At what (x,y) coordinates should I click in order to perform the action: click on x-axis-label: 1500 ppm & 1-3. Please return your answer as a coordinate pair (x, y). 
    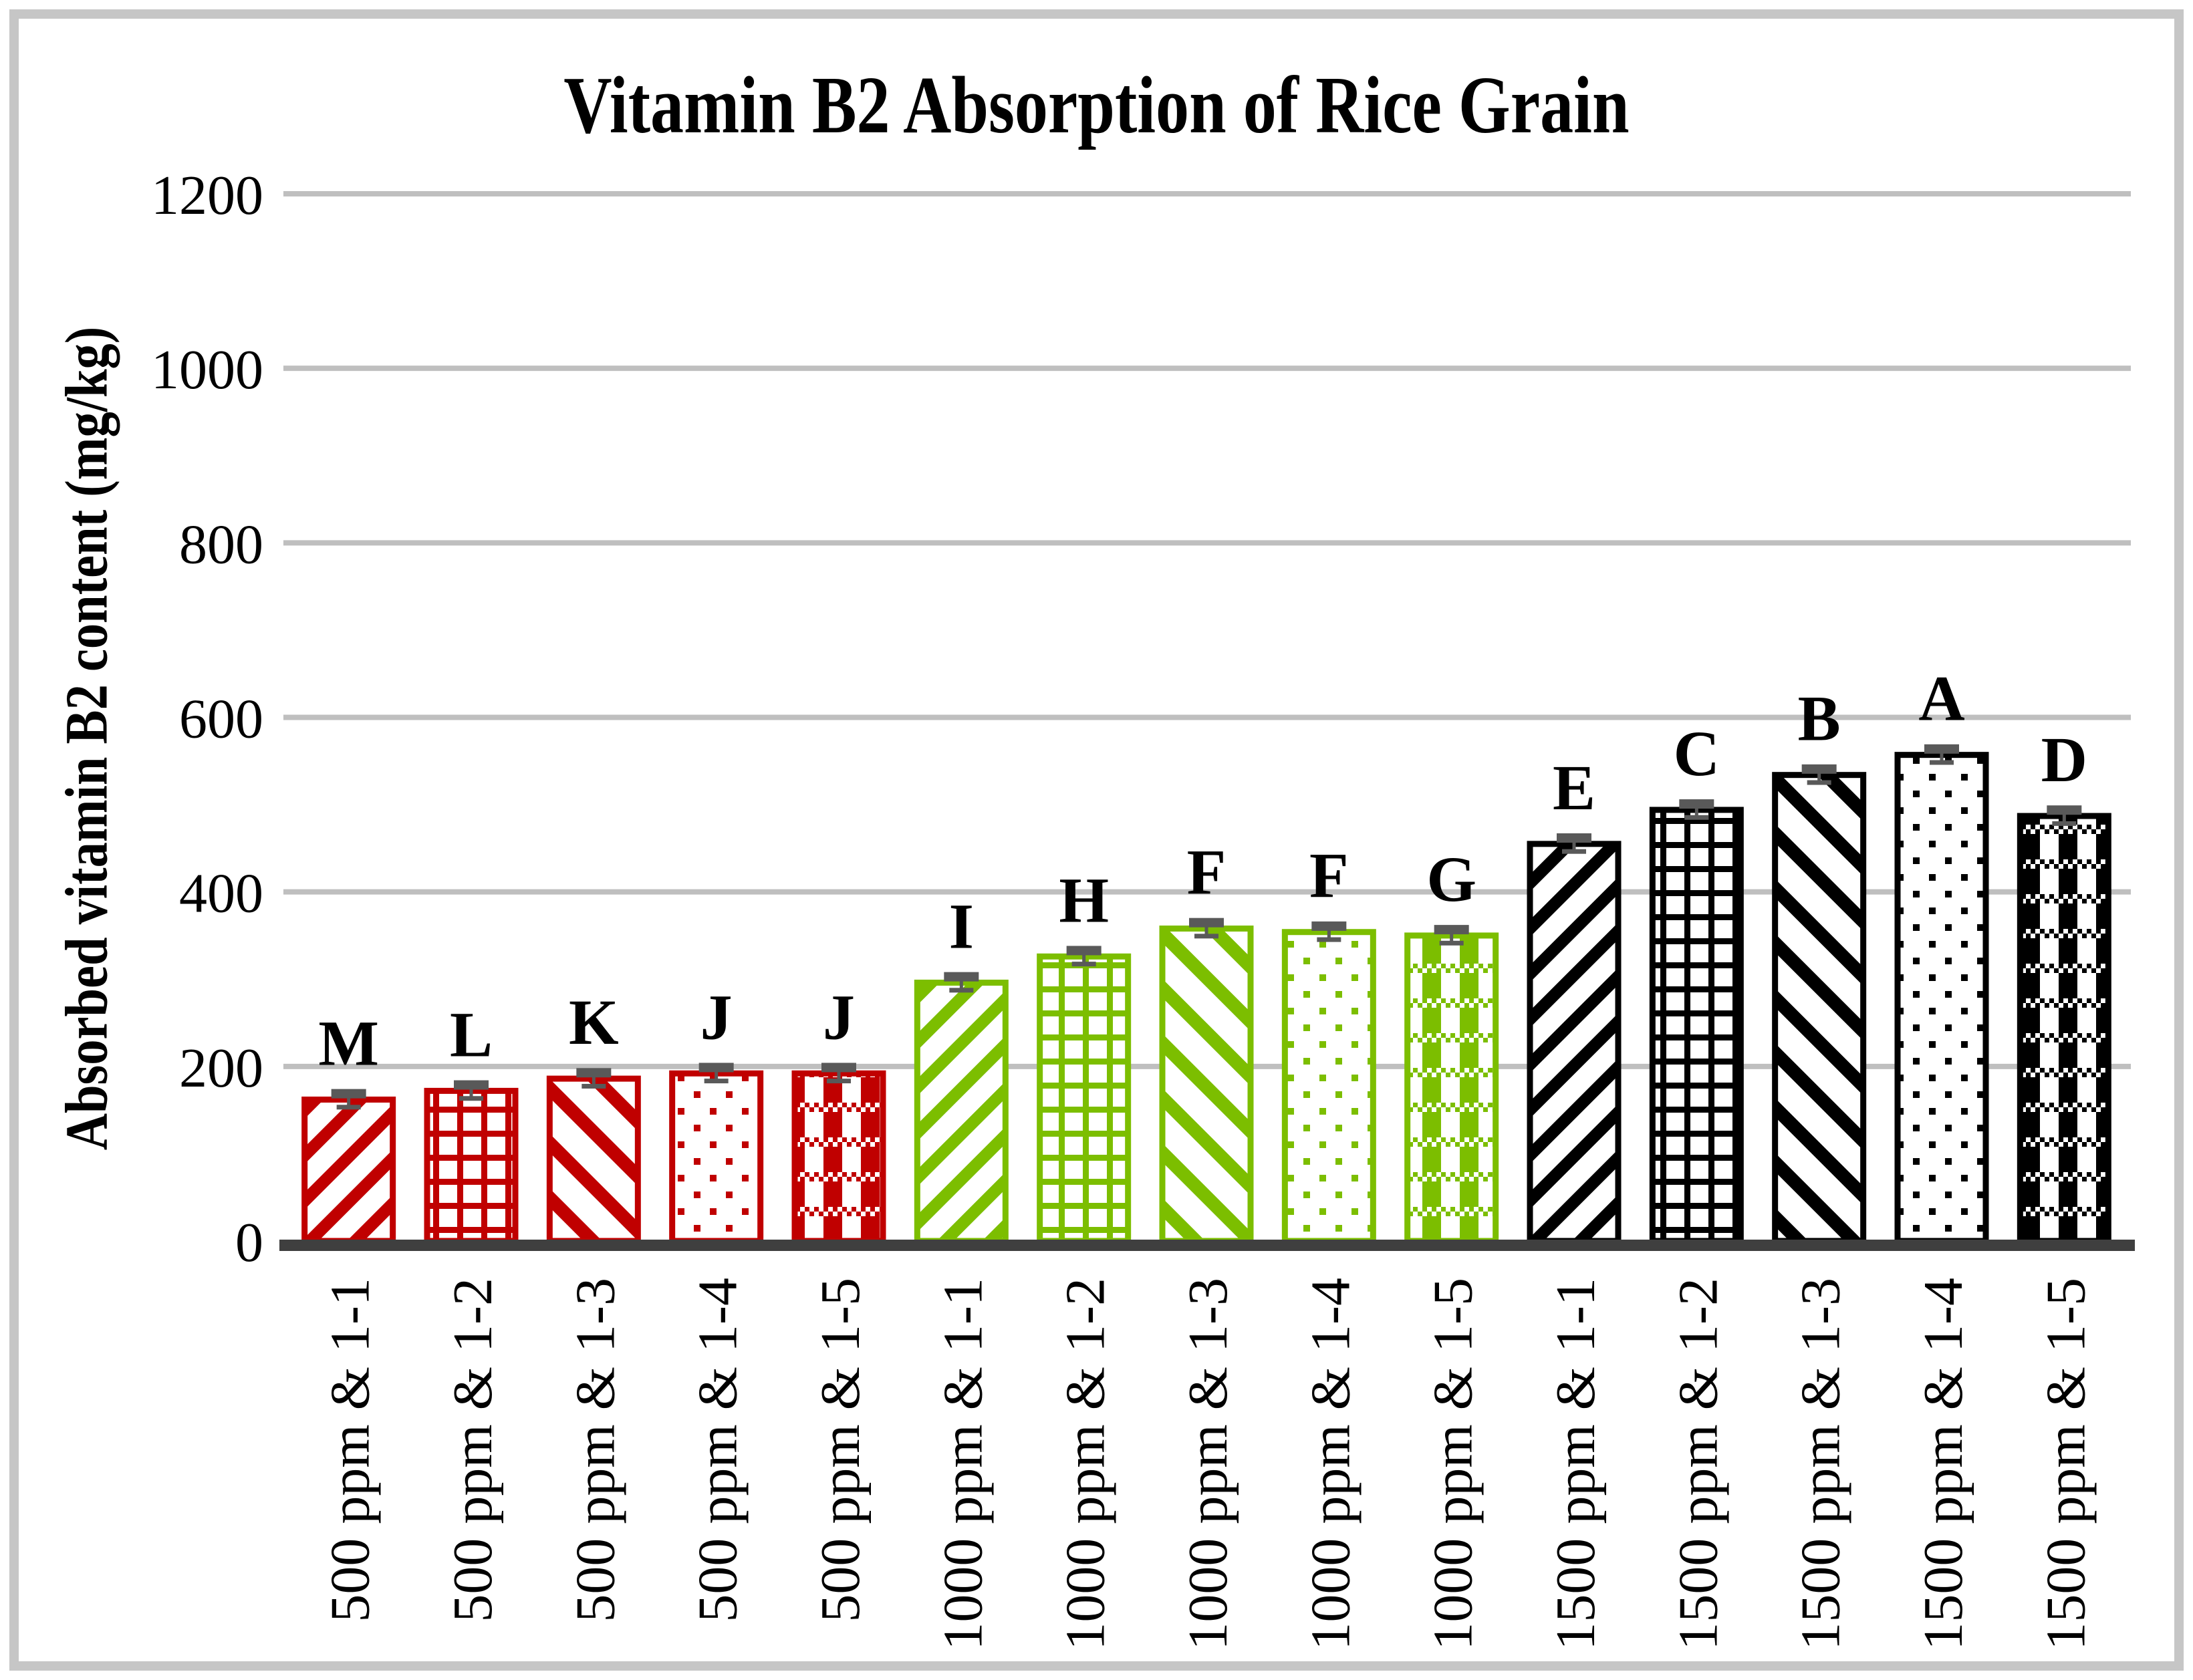
    Looking at the image, I should click on (1821, 1464).